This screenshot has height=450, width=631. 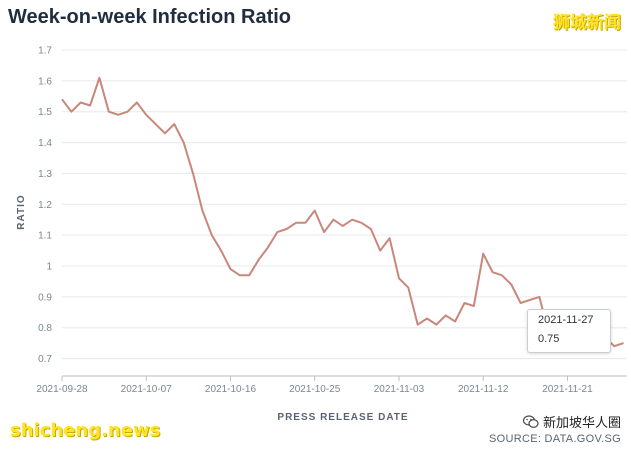 I want to click on y-tick-labels: 0.7 0.8 0.9 1 1.1 1.2 1.3 1.4 1.5 1.6 1.7, so click(x=45, y=206).